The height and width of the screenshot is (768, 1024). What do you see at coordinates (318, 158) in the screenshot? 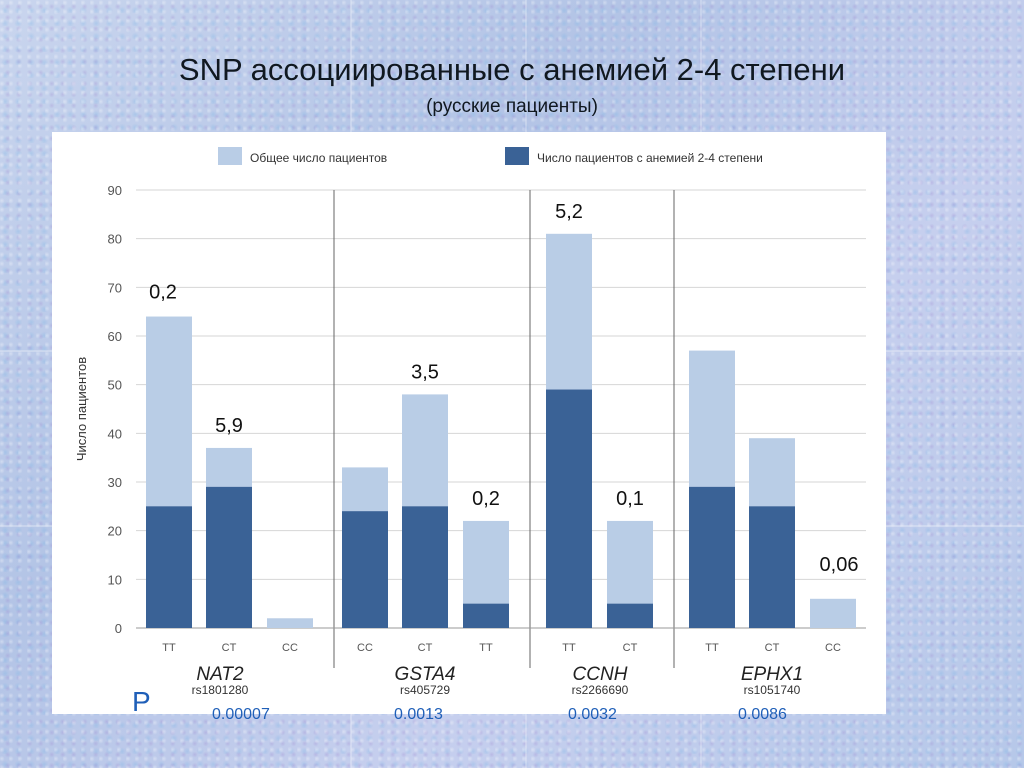
I see `legend-label-total: Общее число пациентов` at bounding box center [318, 158].